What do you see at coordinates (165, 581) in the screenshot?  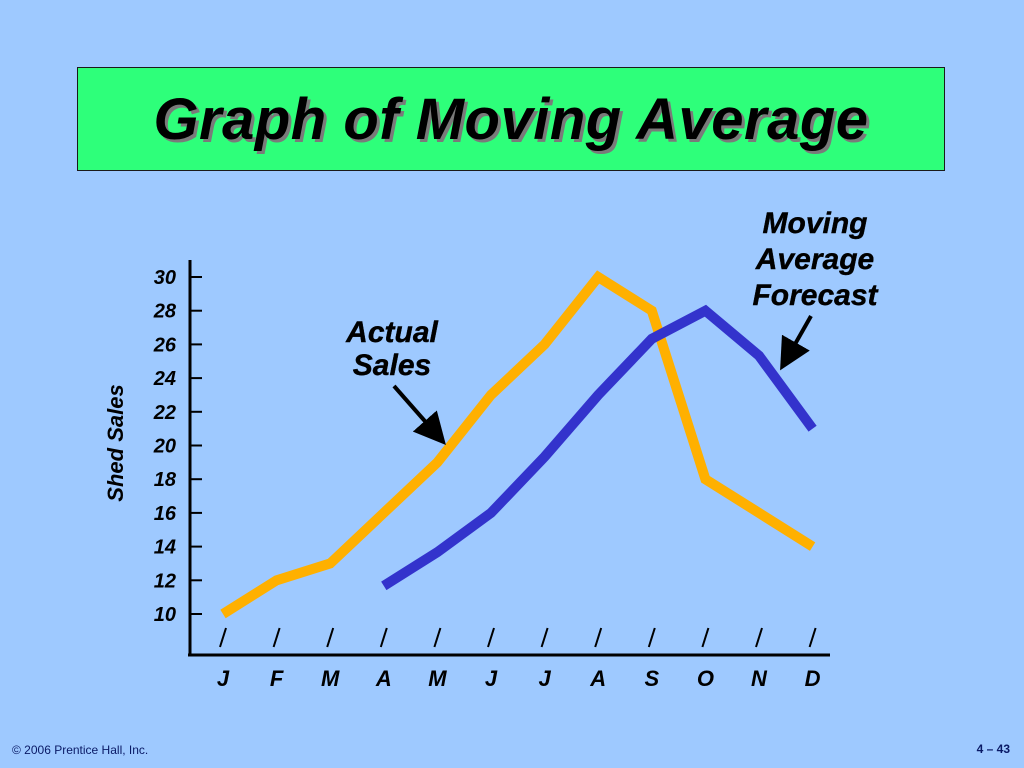 I see `y-tick-label: 12` at bounding box center [165, 581].